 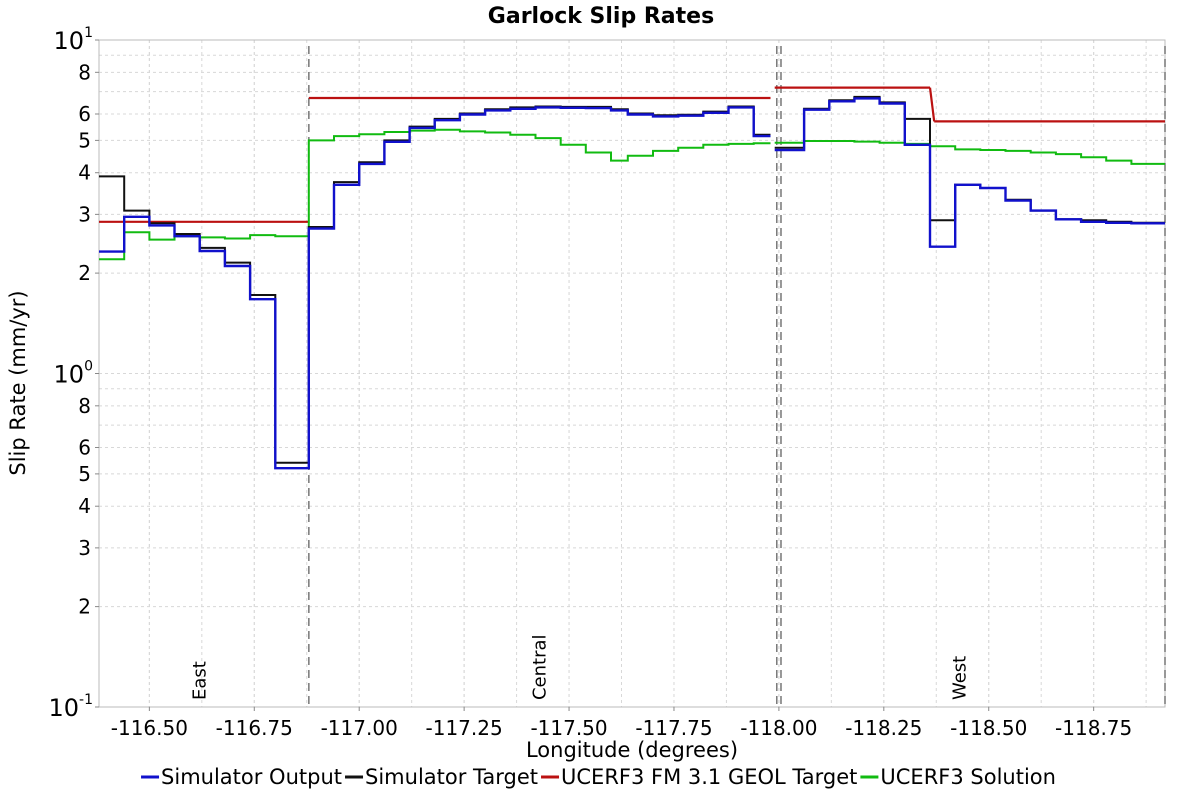 What do you see at coordinates (778, 728) in the screenshot?
I see `x-tick-label: -118.00` at bounding box center [778, 728].